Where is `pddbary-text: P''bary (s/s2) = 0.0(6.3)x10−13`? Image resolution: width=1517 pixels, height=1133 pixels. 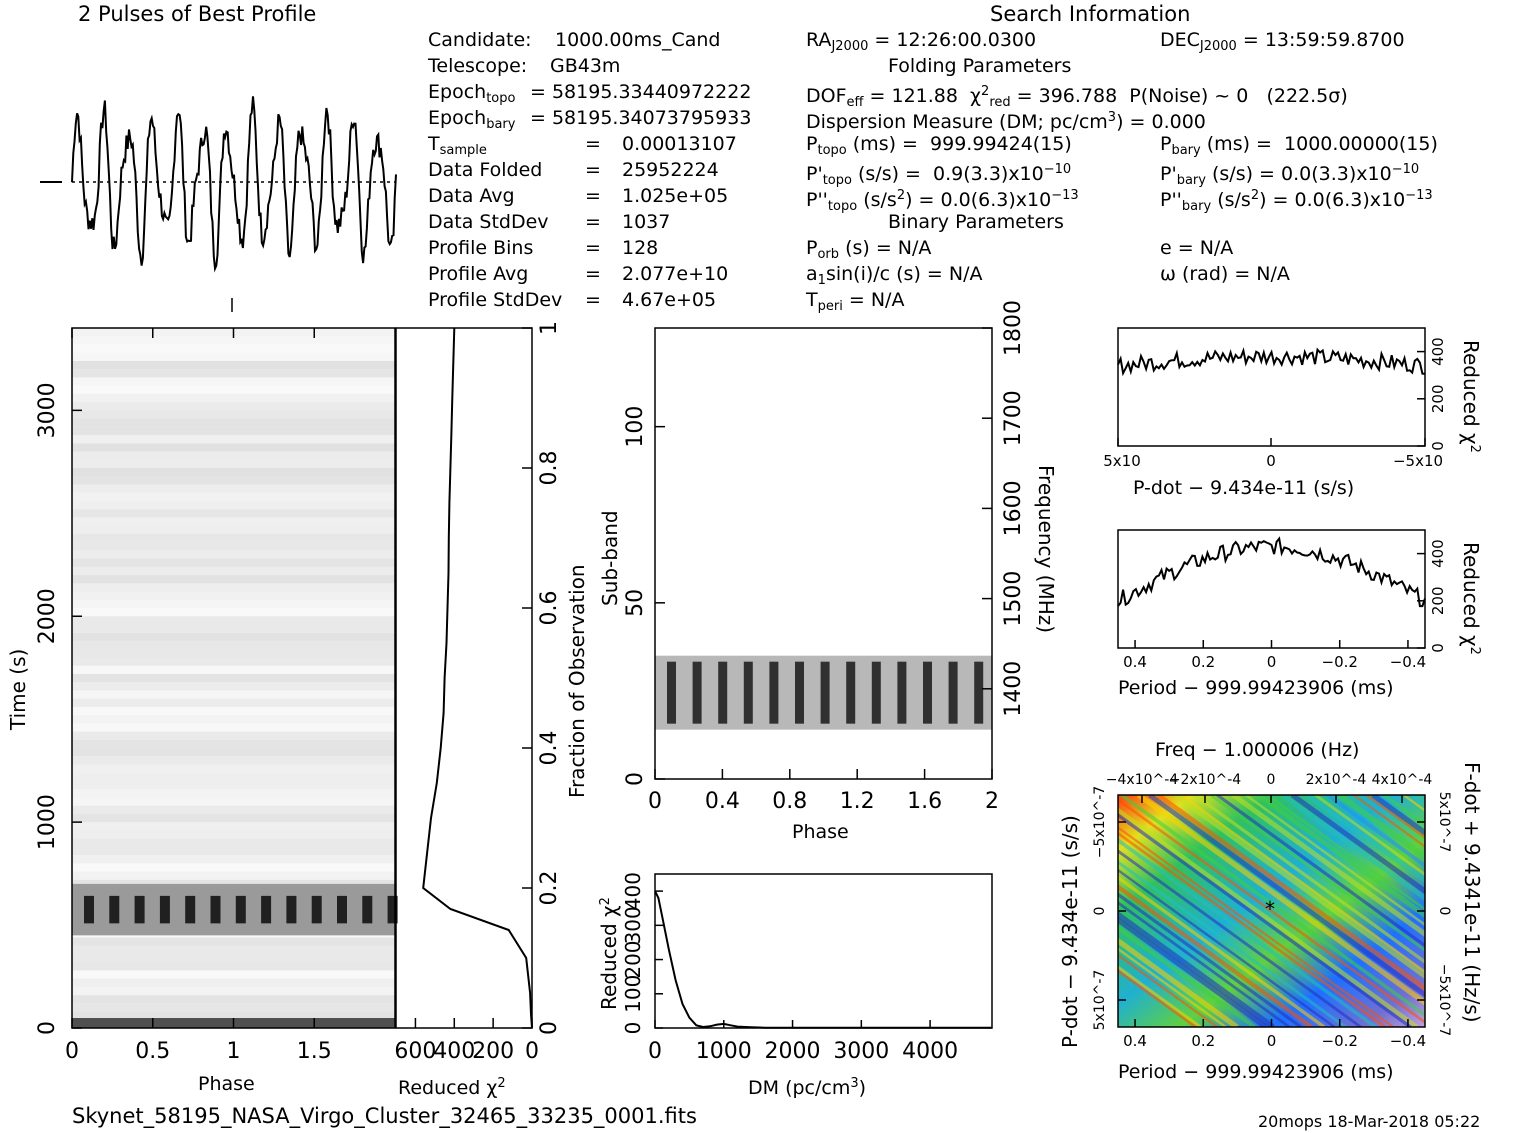
pddbary-text: P''bary (s/s2) = 0.0(6.3)x10−13 is located at coordinates (1296, 201).